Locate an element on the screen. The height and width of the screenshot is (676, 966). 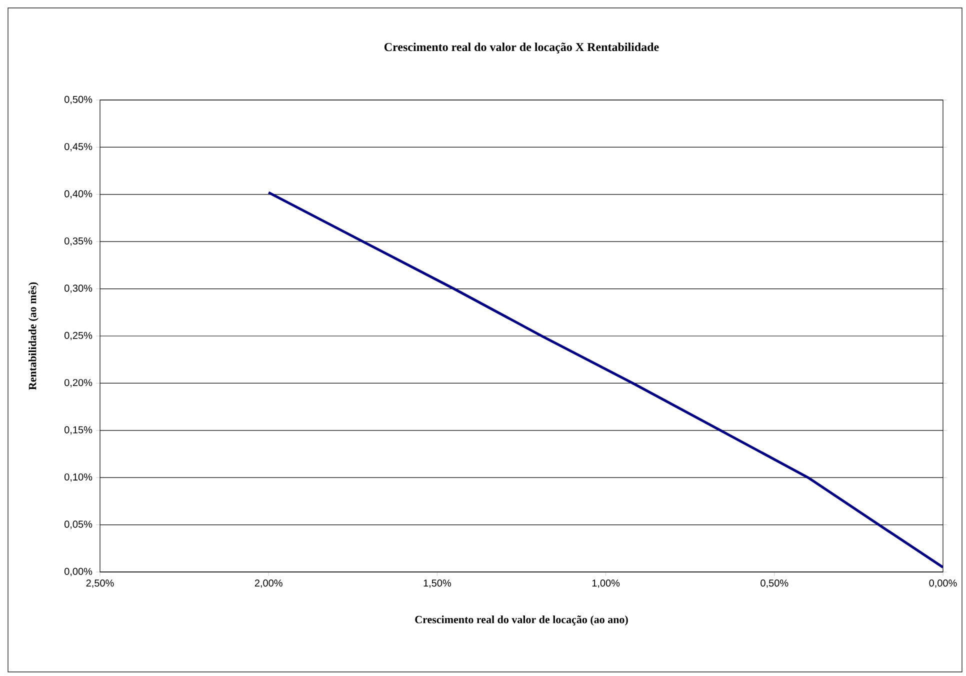
x-axis-title: Crescimento real do valor de locação (ao ano) is located at coordinates (521, 621).